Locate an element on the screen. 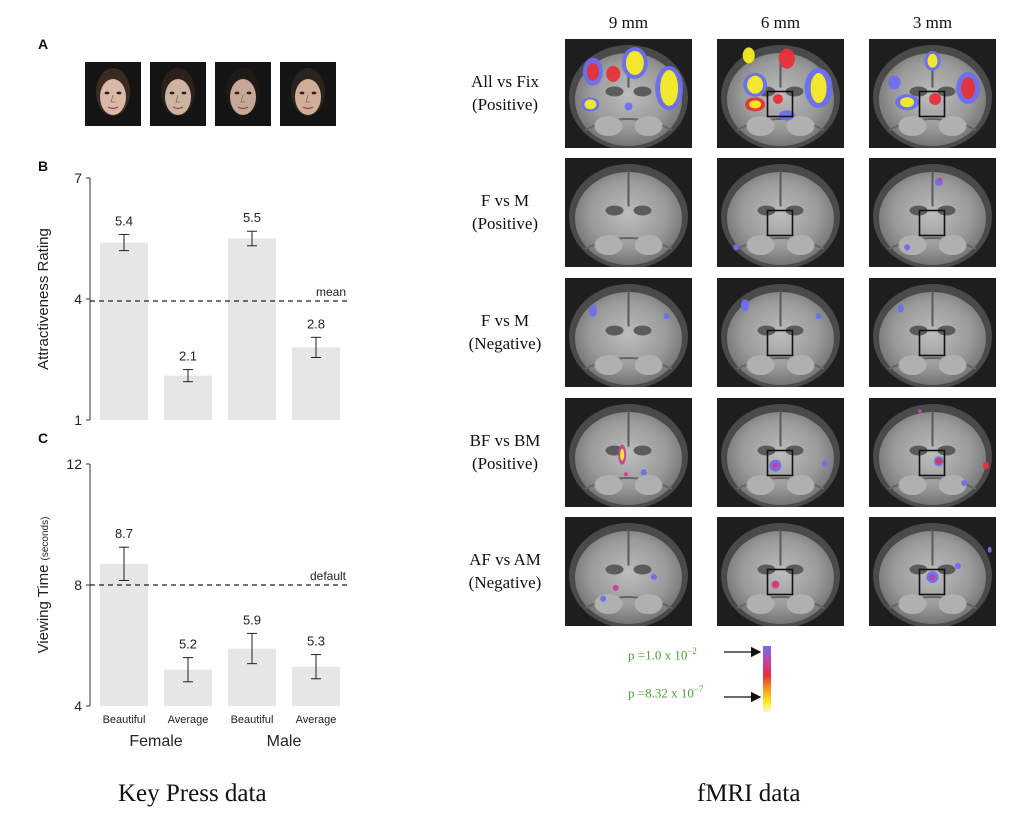 The height and width of the screenshot is (825, 1024). value-label: 5.2 is located at coordinates (188, 644).